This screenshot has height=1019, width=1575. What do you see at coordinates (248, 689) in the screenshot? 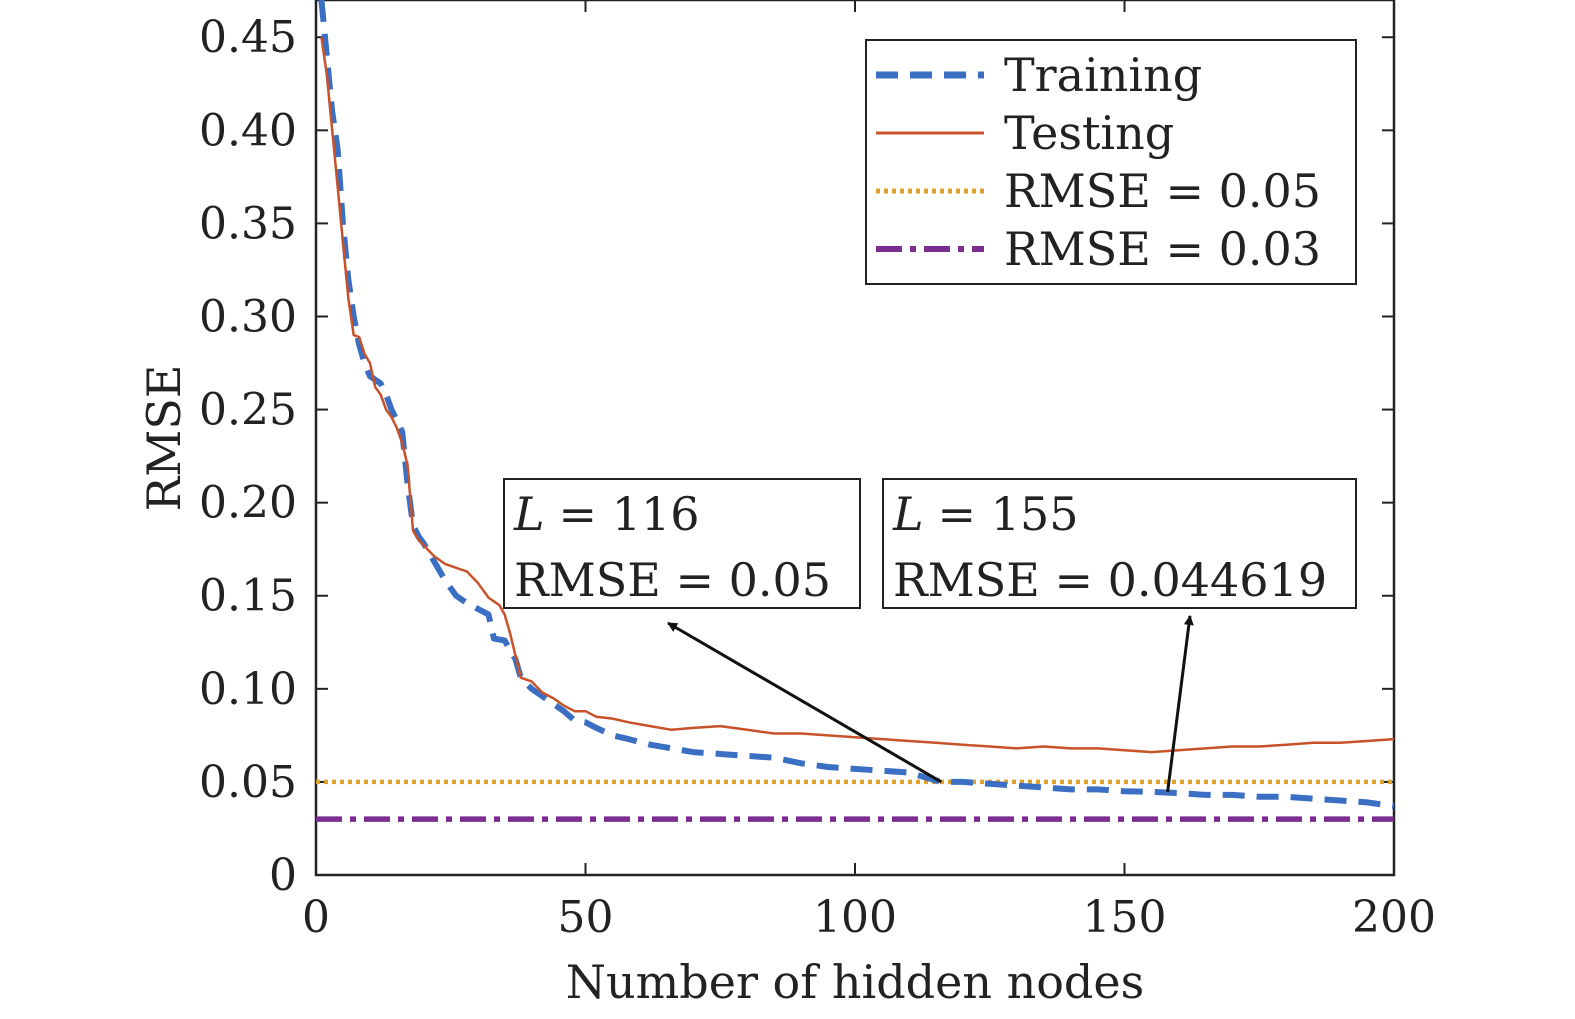
I see `y-tick-label: 0.10` at bounding box center [248, 689].